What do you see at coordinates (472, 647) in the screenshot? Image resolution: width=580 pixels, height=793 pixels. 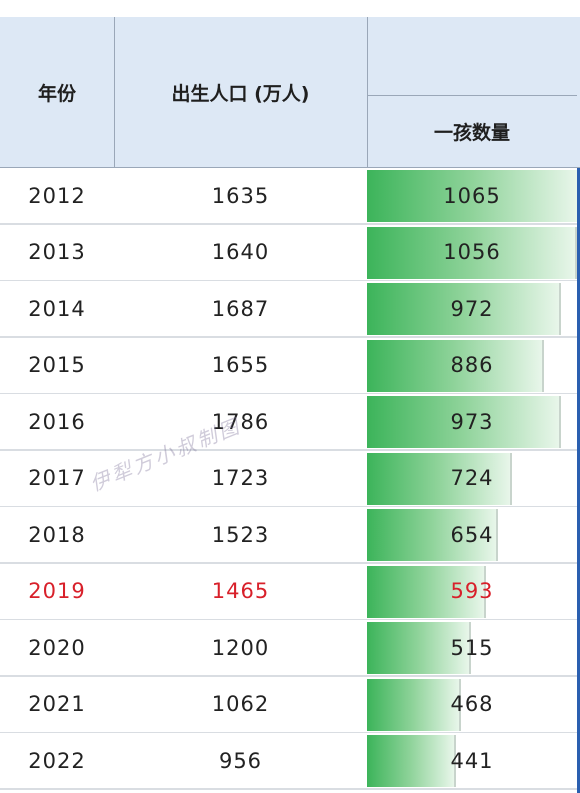 I see `cell-first-child: 515` at bounding box center [472, 647].